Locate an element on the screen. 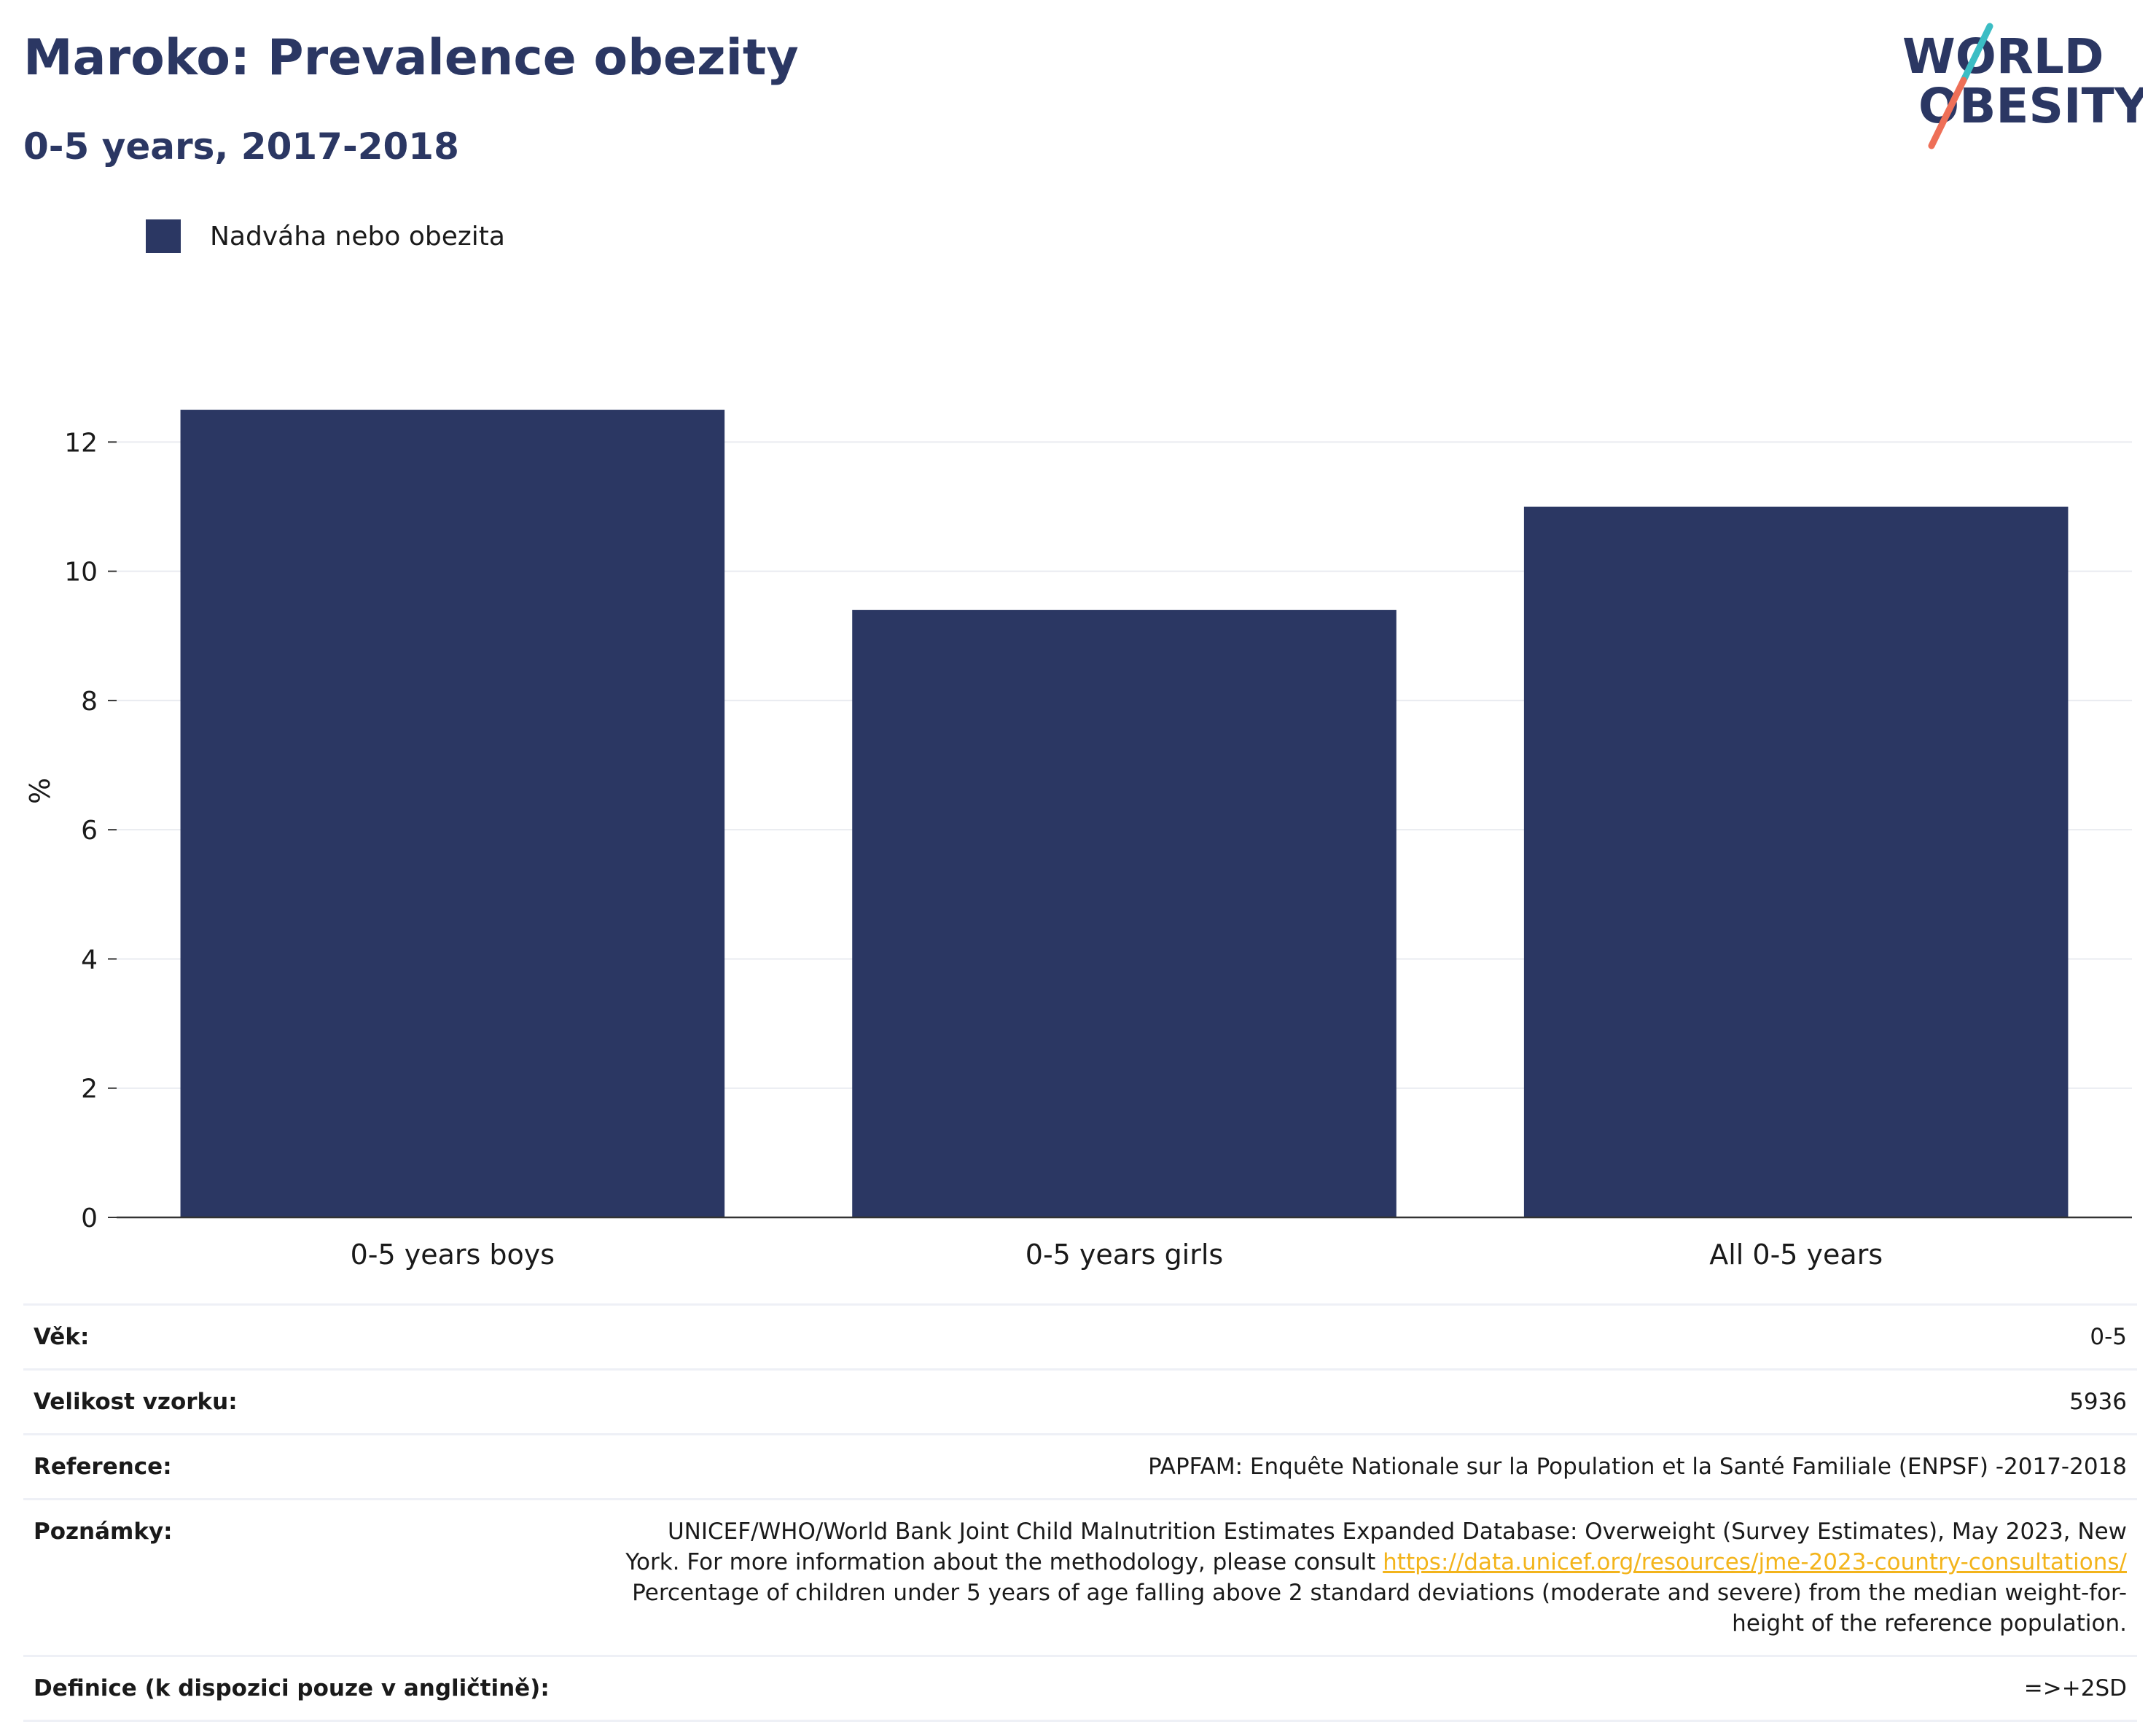  meta-age-label: Věk: is located at coordinates (62, 1337).